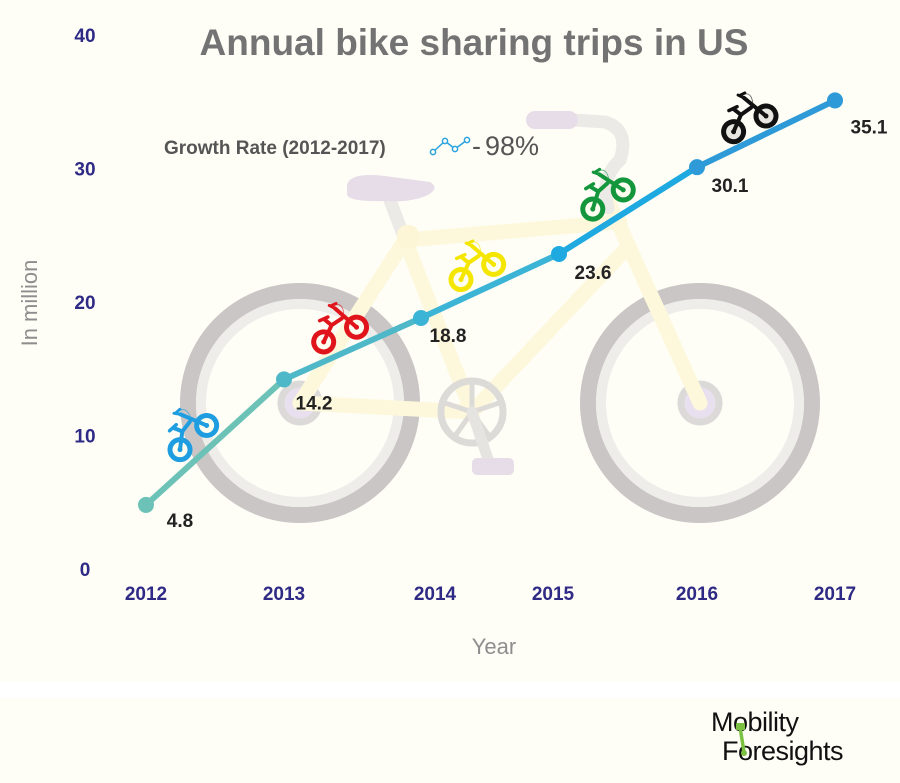 The image size is (900, 783). Describe the element at coordinates (84, 36) in the screenshot. I see `y-tick-label: 40` at that location.